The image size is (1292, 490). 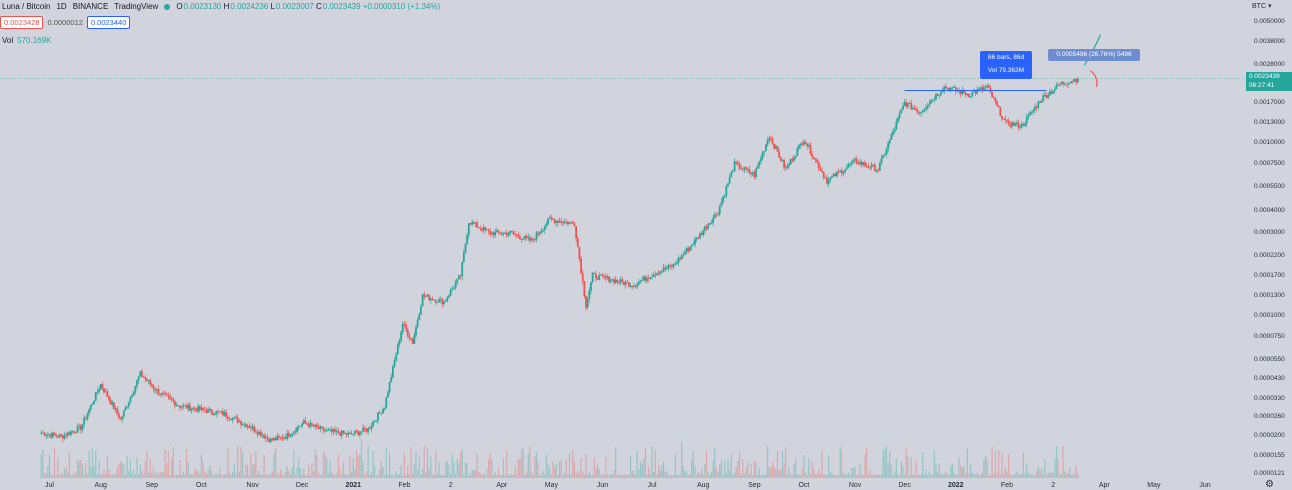 I want to click on currency-label: BTC ▾, so click(x=1262, y=6).